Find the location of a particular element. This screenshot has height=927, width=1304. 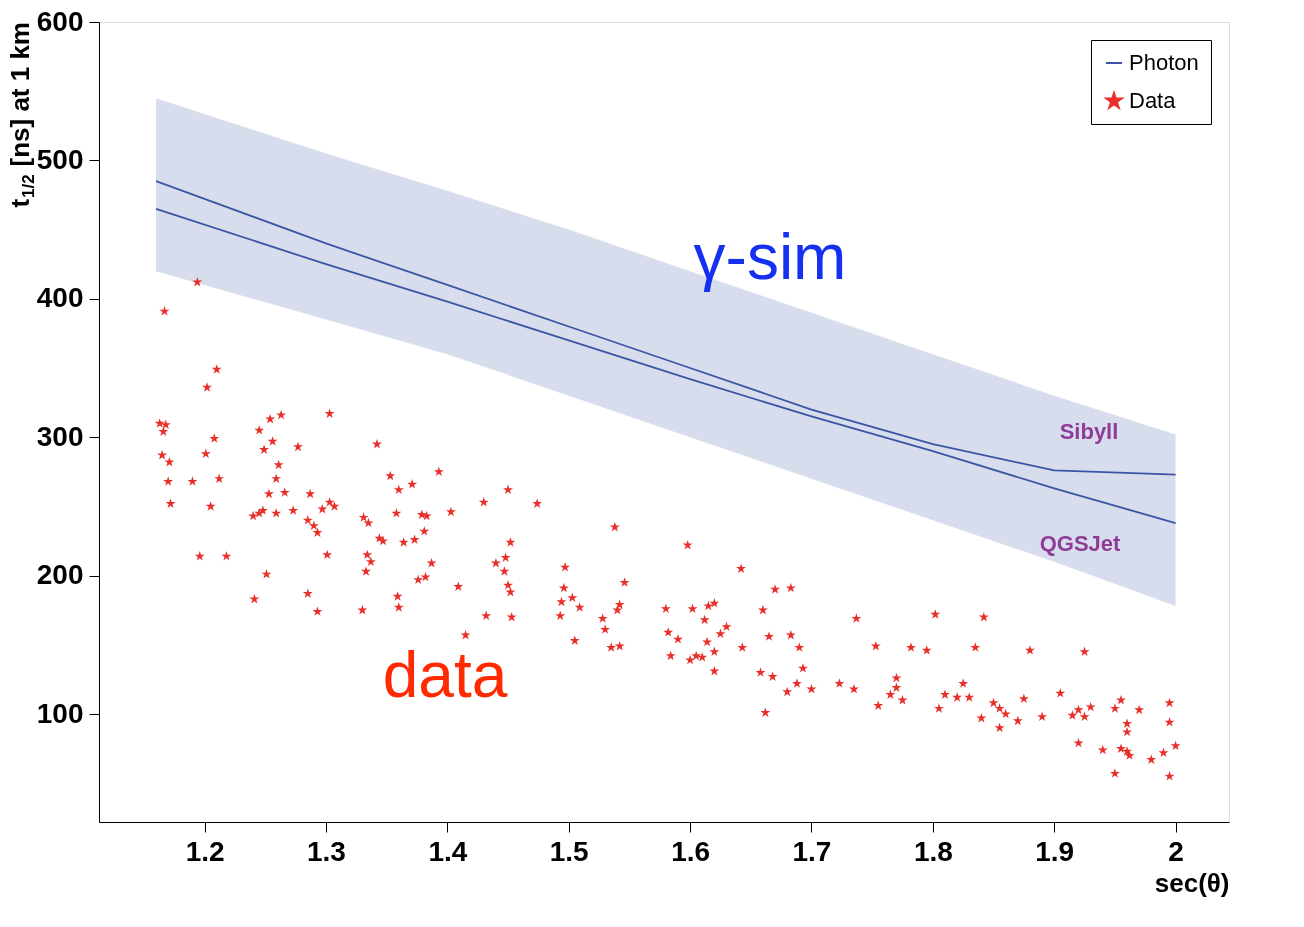

x-tick-label: 1.9 is located at coordinates (1055, 851).